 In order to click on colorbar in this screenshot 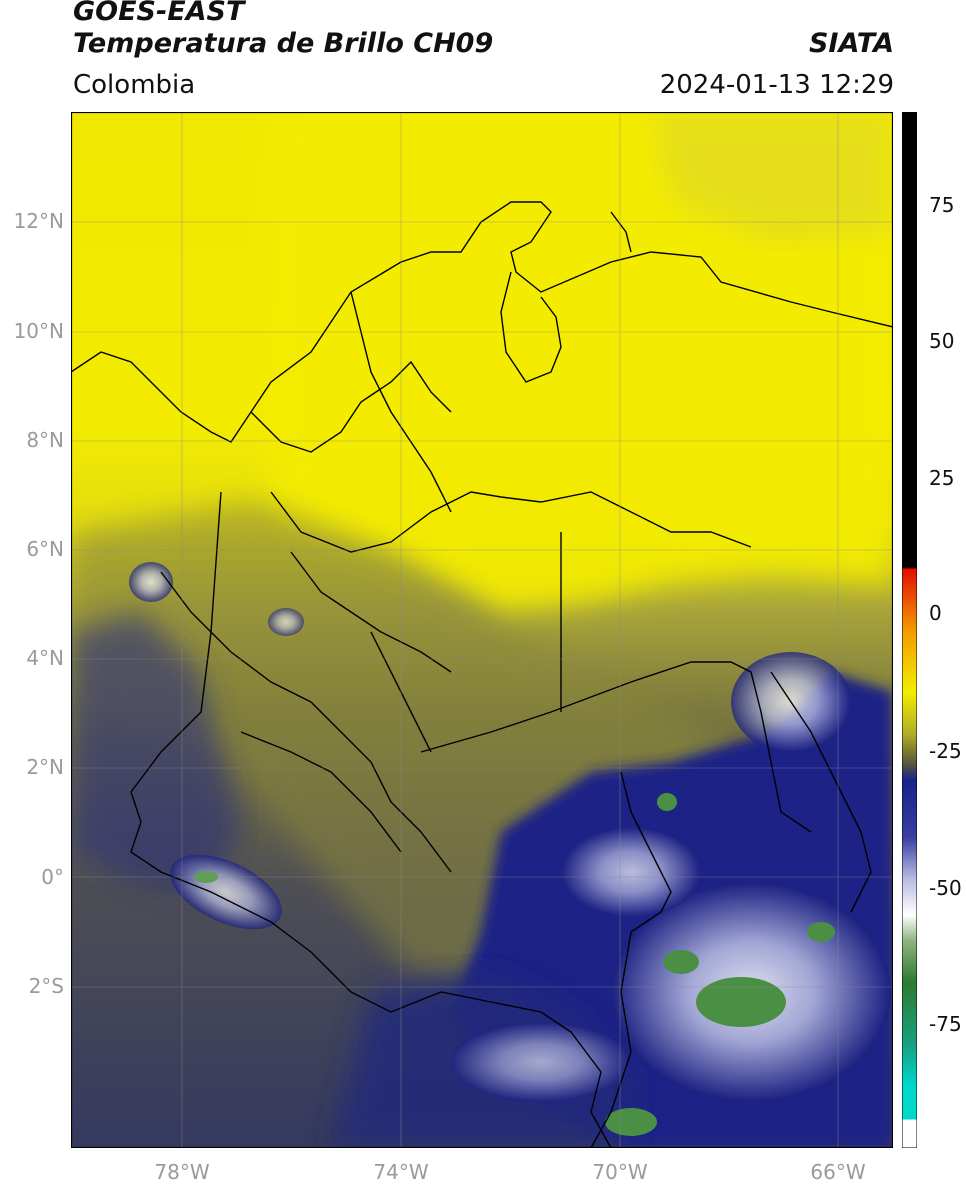, I will do `click(909, 630)`.